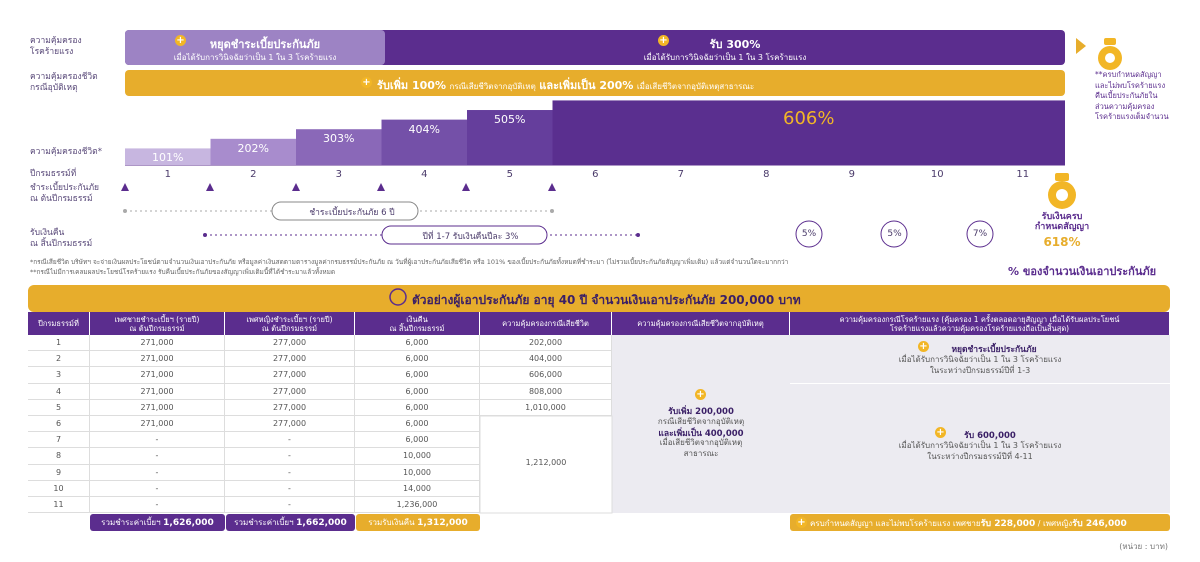 The image size is (1200, 562). I want to click on maturity-total-text: ครบกำหนดสัญญา และไม่พบโรคร้ายแรง เพศชาย, so click(895, 523).